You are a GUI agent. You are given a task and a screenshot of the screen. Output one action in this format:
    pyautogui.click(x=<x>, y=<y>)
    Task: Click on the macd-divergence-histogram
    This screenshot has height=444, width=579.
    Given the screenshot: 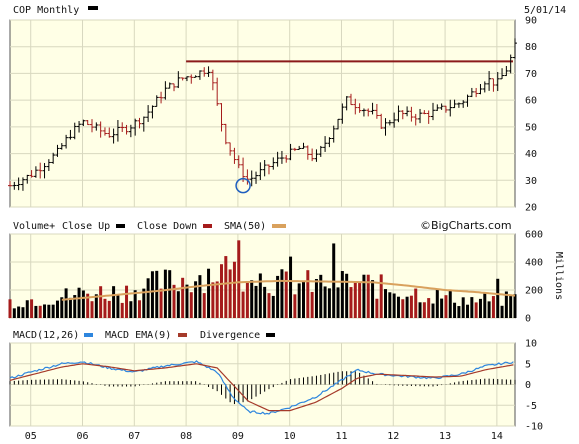 What is the action you would take?
    pyautogui.click(x=262, y=388)
    